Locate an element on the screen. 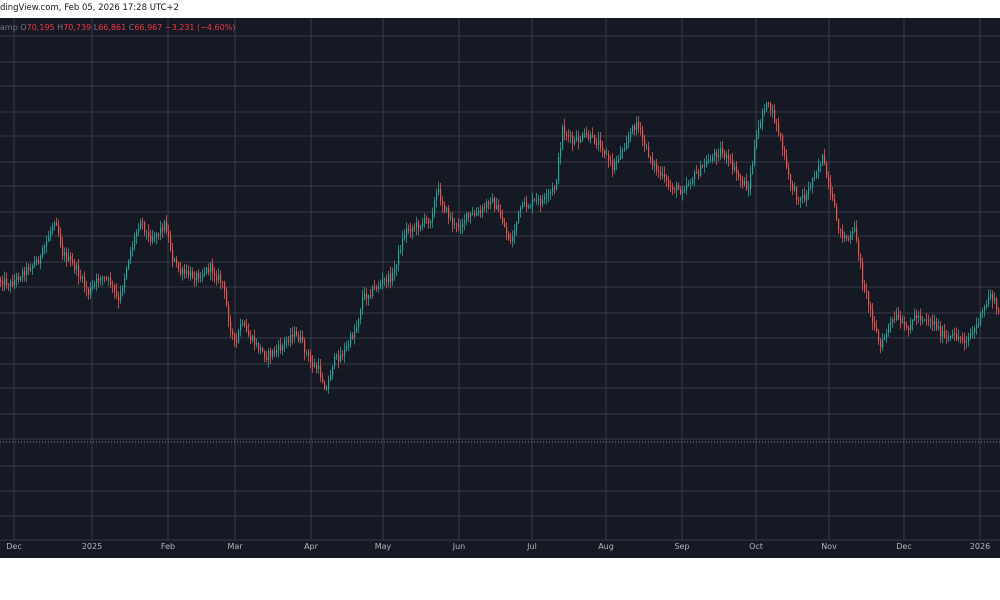  close-label: C is located at coordinates (131, 27).